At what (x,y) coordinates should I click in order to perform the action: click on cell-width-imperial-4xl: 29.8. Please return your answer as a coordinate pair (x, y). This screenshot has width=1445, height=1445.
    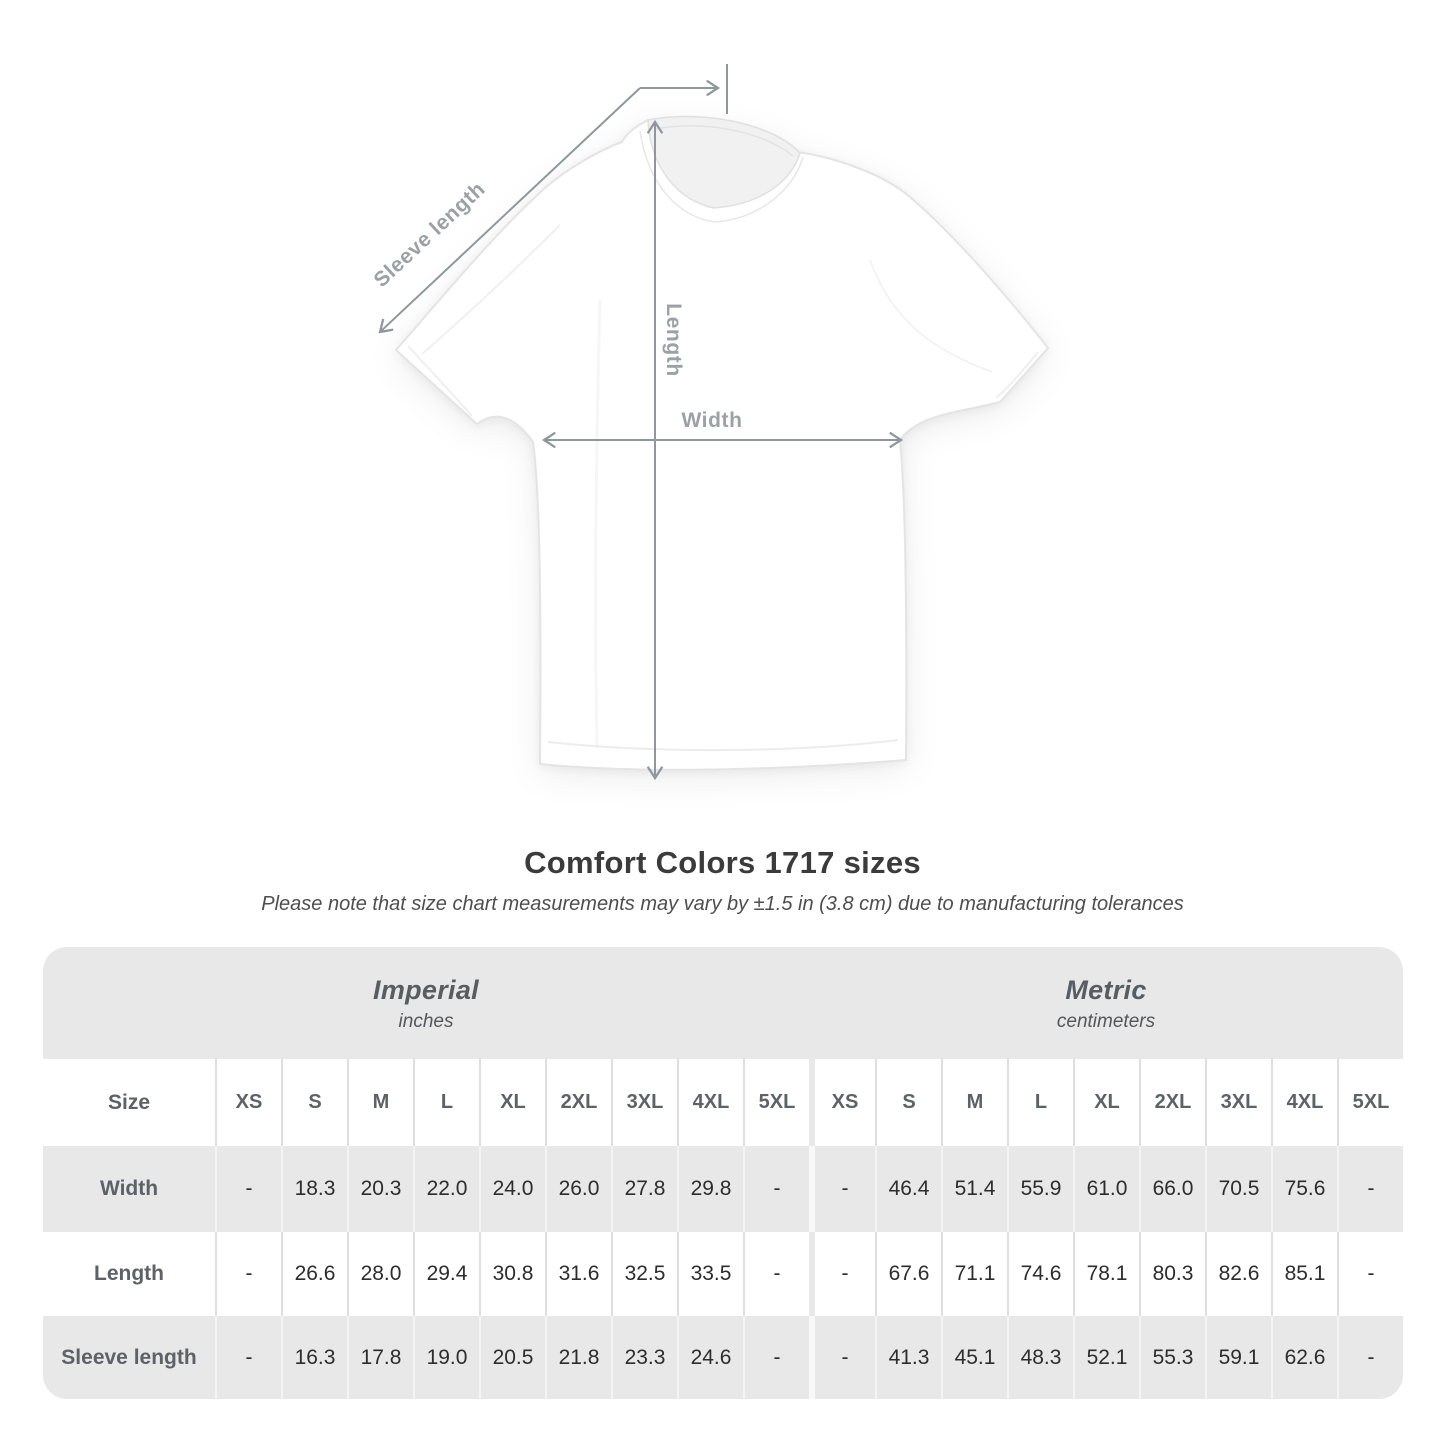
    Looking at the image, I should click on (710, 1189).